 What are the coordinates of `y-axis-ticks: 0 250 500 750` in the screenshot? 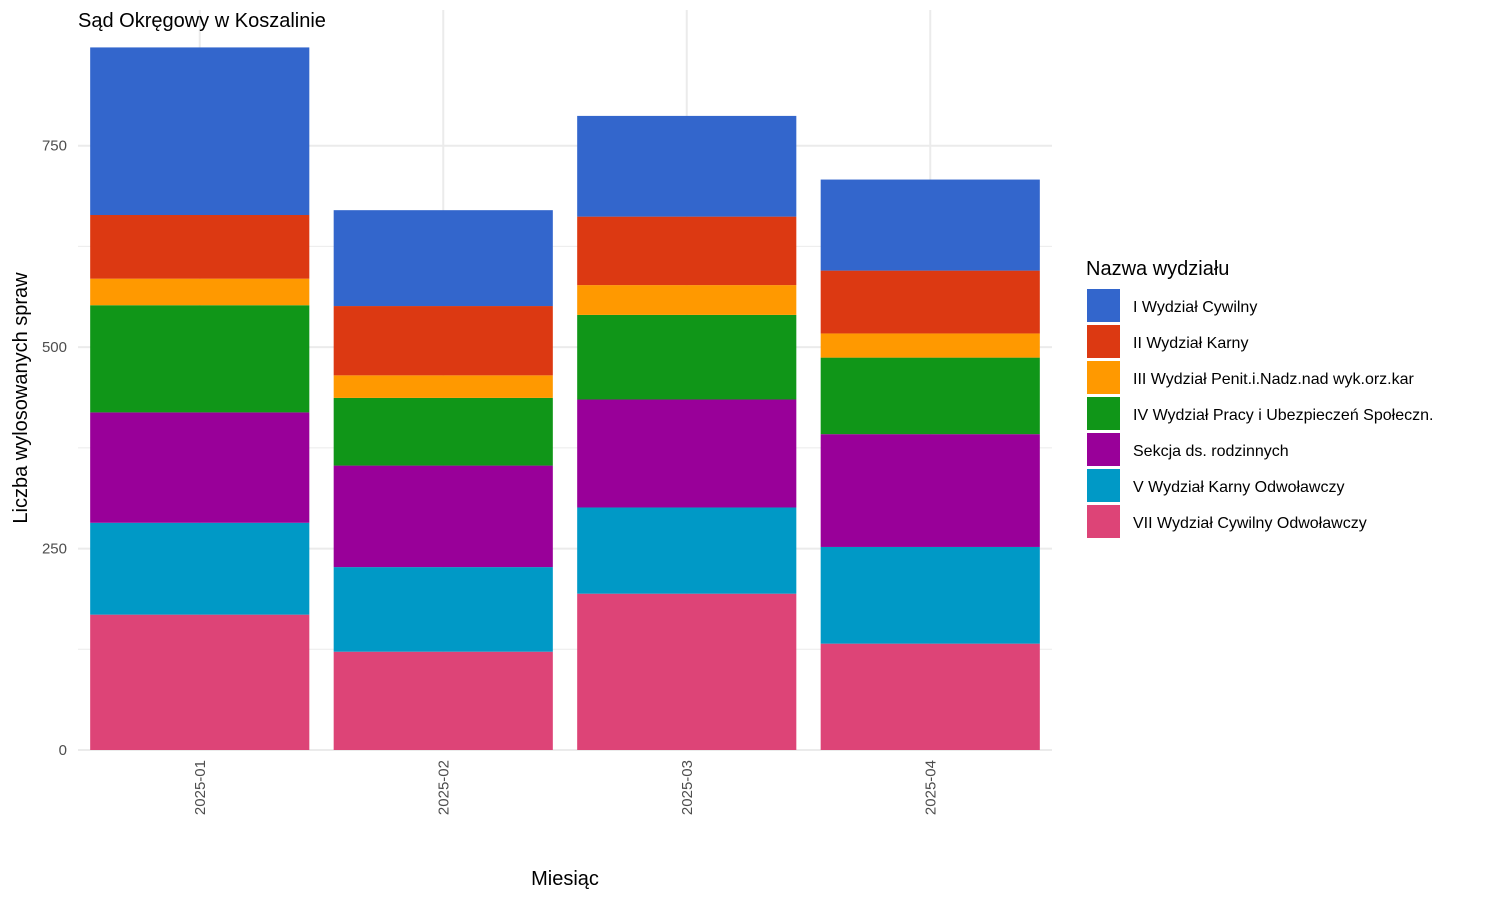 It's located at (54, 448).